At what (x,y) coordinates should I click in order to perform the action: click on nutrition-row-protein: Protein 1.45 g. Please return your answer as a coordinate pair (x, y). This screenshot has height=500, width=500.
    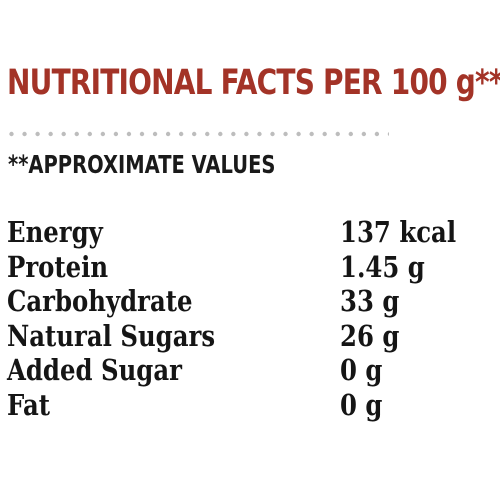
    Looking at the image, I should click on (242, 267).